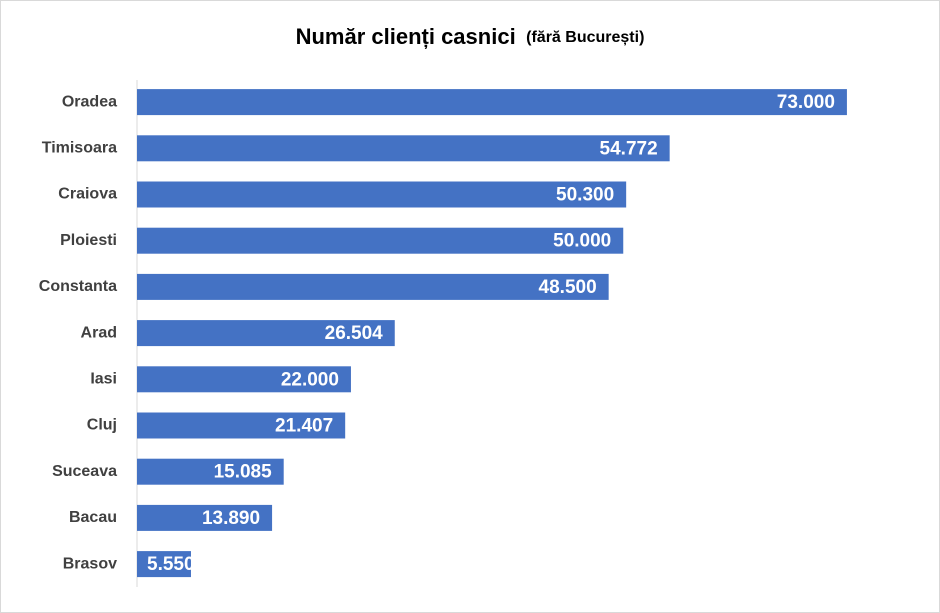  What do you see at coordinates (79, 148) in the screenshot?
I see `y-tick-label: Timisoara` at bounding box center [79, 148].